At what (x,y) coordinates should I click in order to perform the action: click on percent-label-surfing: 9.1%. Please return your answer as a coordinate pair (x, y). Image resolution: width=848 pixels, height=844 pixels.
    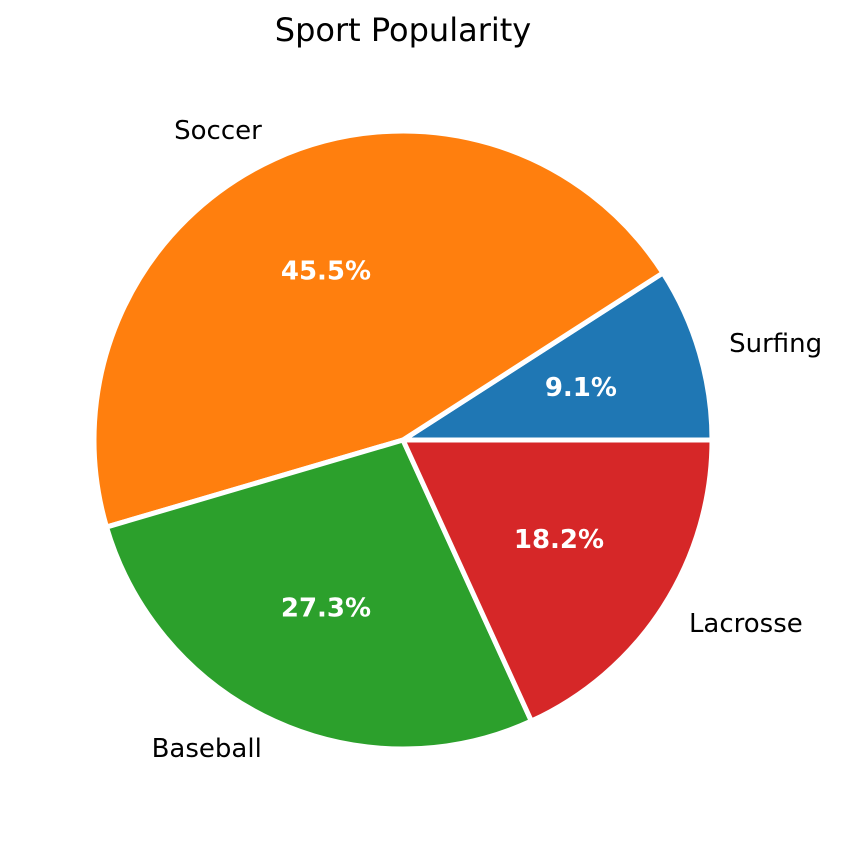
    Looking at the image, I should click on (581, 388).